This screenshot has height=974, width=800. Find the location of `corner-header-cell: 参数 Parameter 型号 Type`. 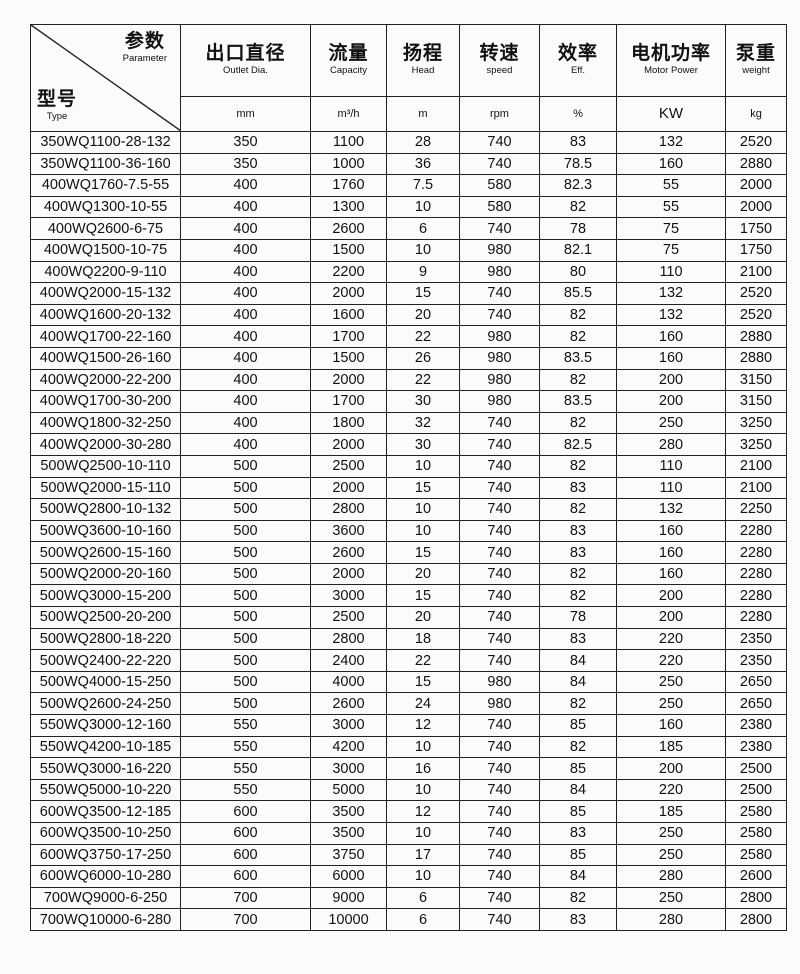

corner-header-cell: 参数 Parameter 型号 Type is located at coordinates (105, 78).